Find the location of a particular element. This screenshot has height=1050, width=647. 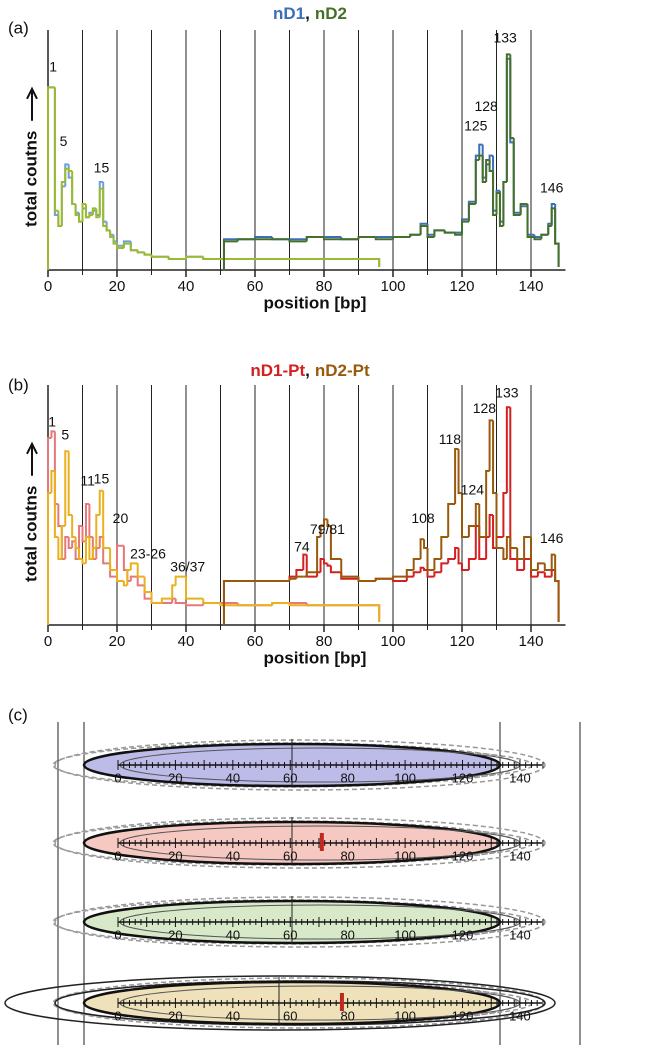

ruler-label: 20 is located at coordinates (175, 855).